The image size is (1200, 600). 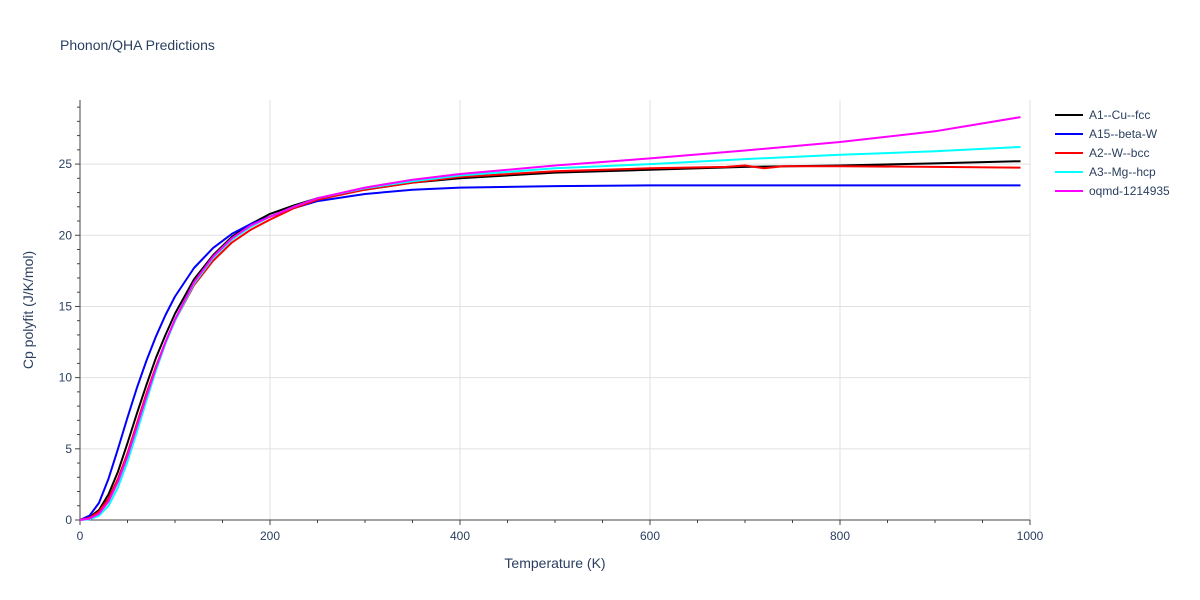 I want to click on legend-label: A1--Cu--fcc, so click(x=1119, y=115).